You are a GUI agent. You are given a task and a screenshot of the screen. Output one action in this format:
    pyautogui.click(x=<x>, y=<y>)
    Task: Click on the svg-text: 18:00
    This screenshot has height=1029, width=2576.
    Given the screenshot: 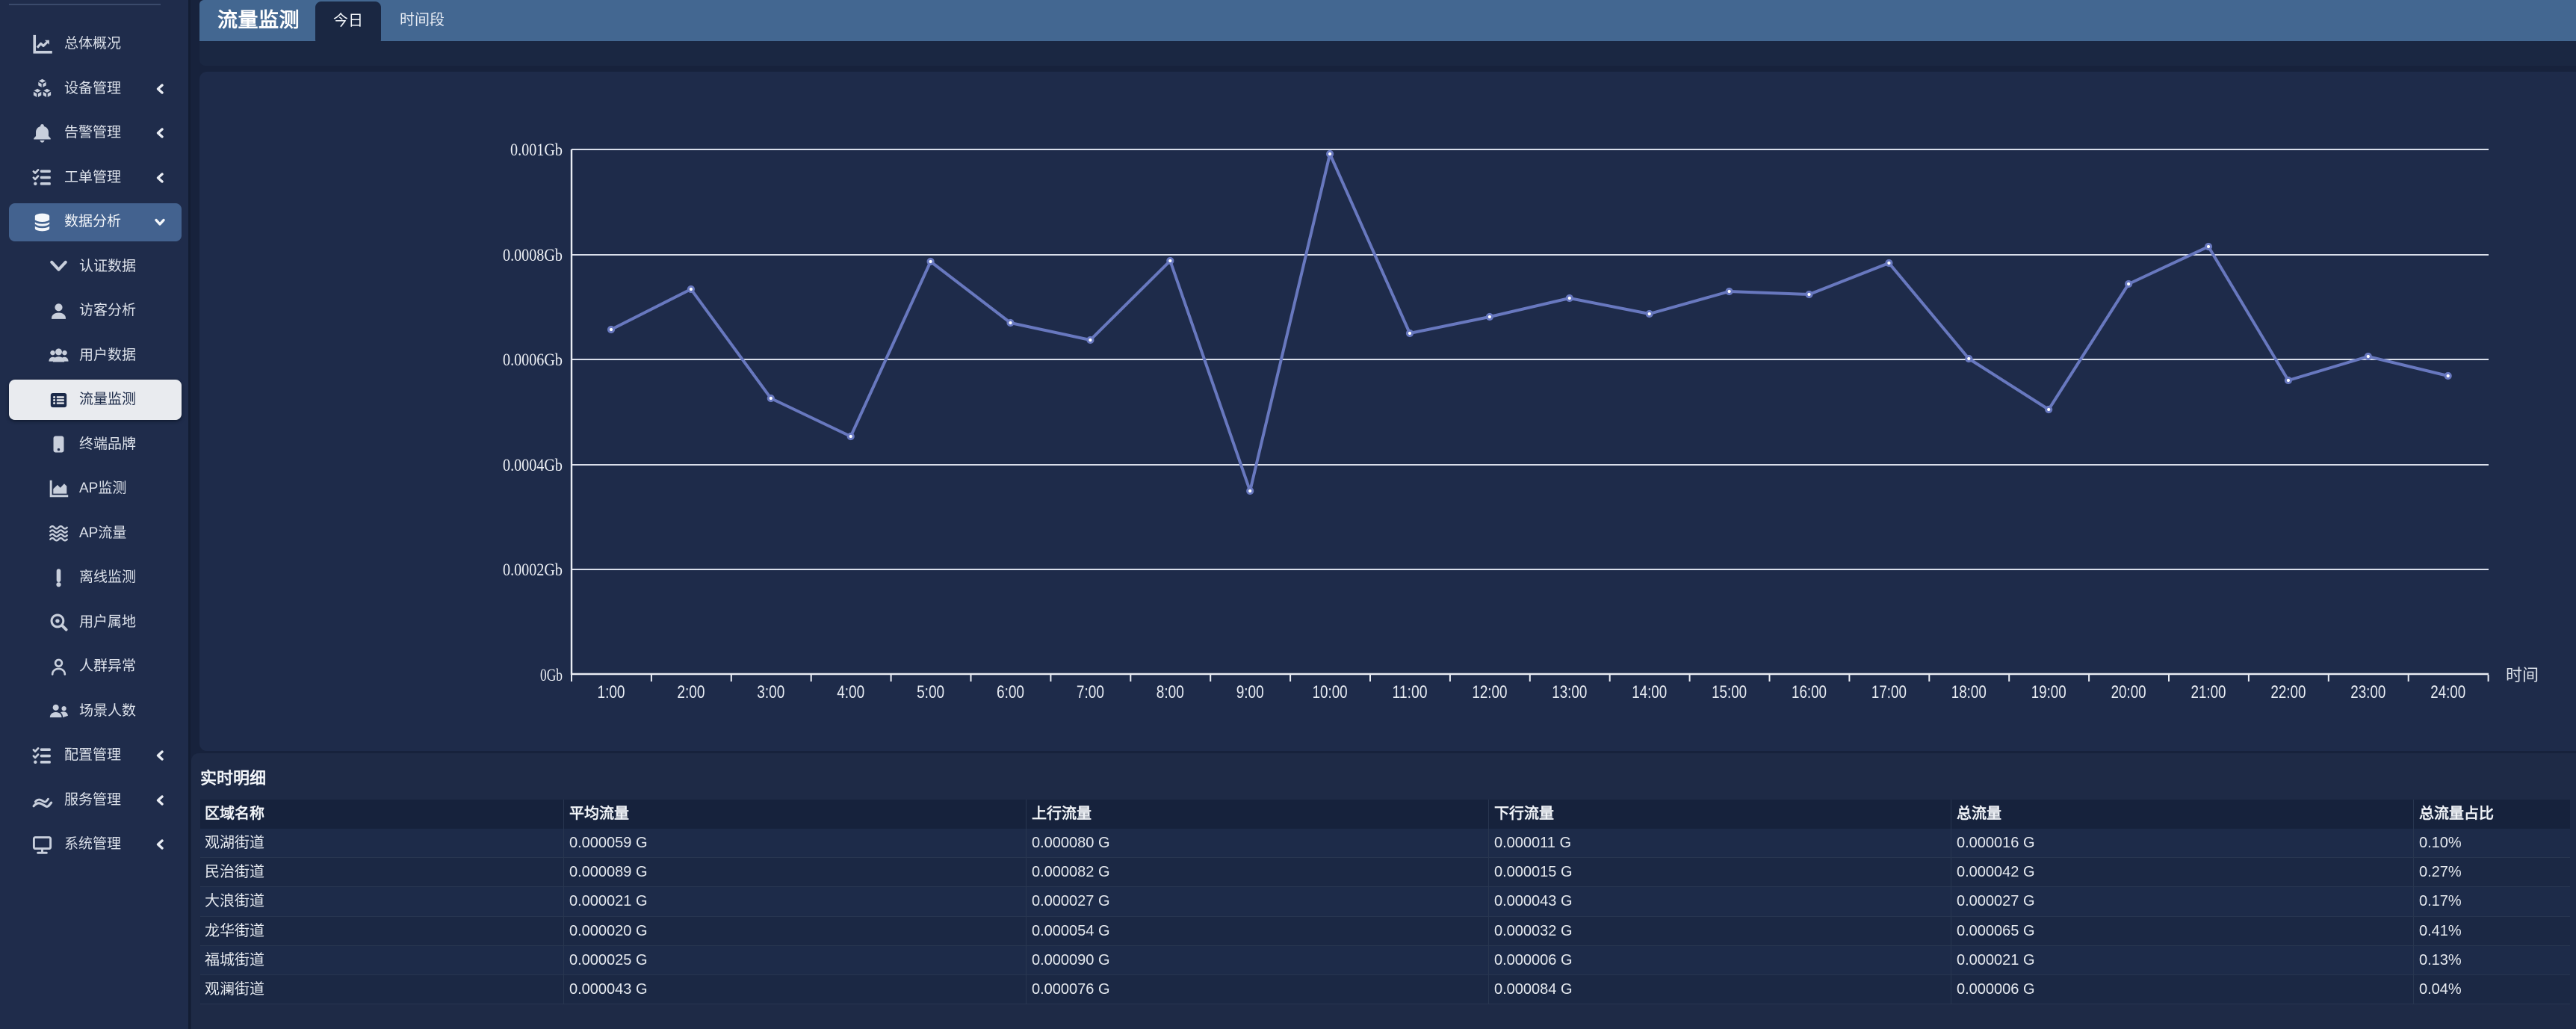 What is the action you would take?
    pyautogui.click(x=1969, y=692)
    